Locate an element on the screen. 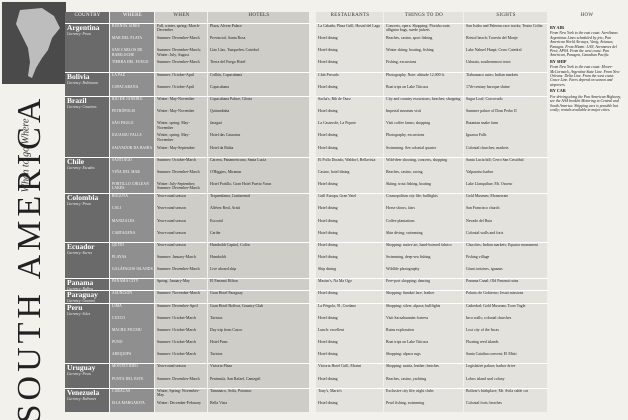 The height and width of the screenshot is (420, 628). sights: Lost city of the Incas is located at coordinates (482, 329).